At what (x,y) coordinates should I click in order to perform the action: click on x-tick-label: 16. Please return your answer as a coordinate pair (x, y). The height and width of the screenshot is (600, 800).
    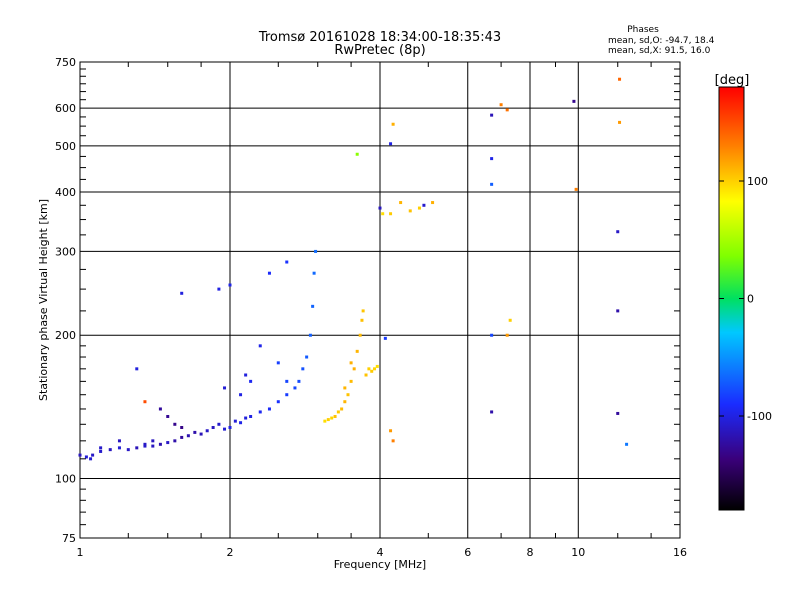
    Looking at the image, I should click on (680, 552).